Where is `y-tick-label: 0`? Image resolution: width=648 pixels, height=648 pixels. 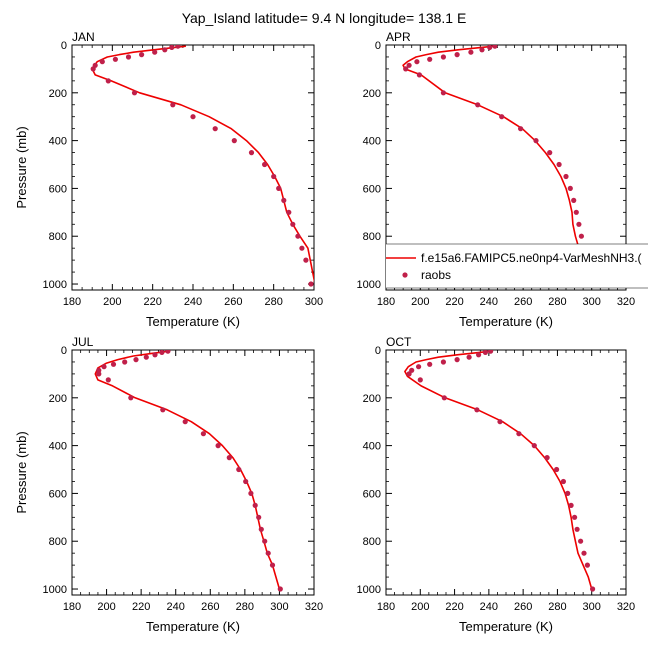
y-tick-label: 0 is located at coordinates (378, 46).